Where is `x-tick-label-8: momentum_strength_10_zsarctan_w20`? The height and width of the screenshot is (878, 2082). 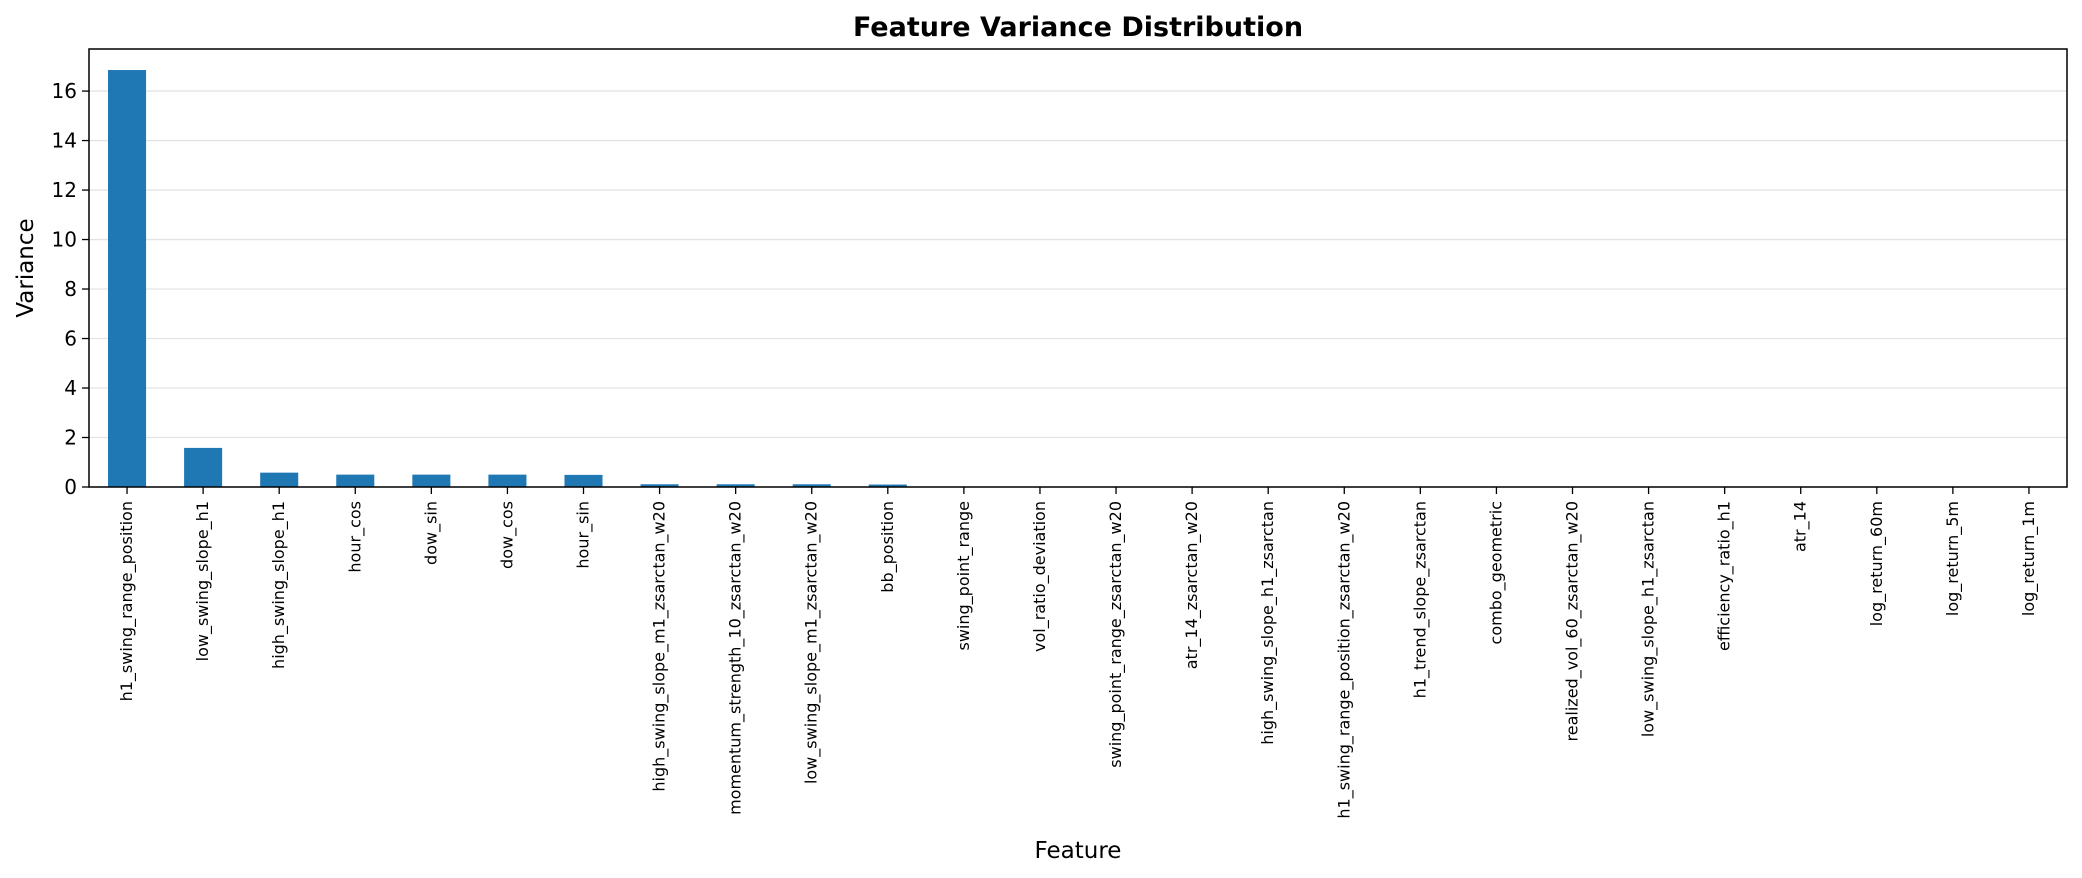 x-tick-label-8: momentum_strength_10_zsarctan_w20 is located at coordinates (736, 658).